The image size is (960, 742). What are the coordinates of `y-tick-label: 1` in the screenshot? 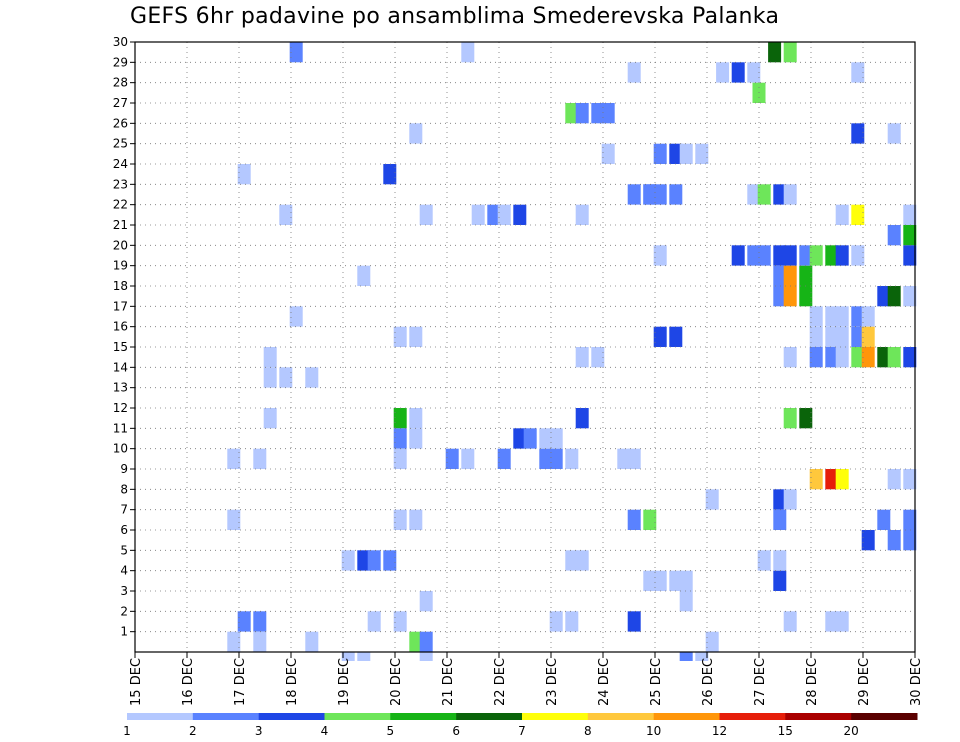 It's located at (124, 632).